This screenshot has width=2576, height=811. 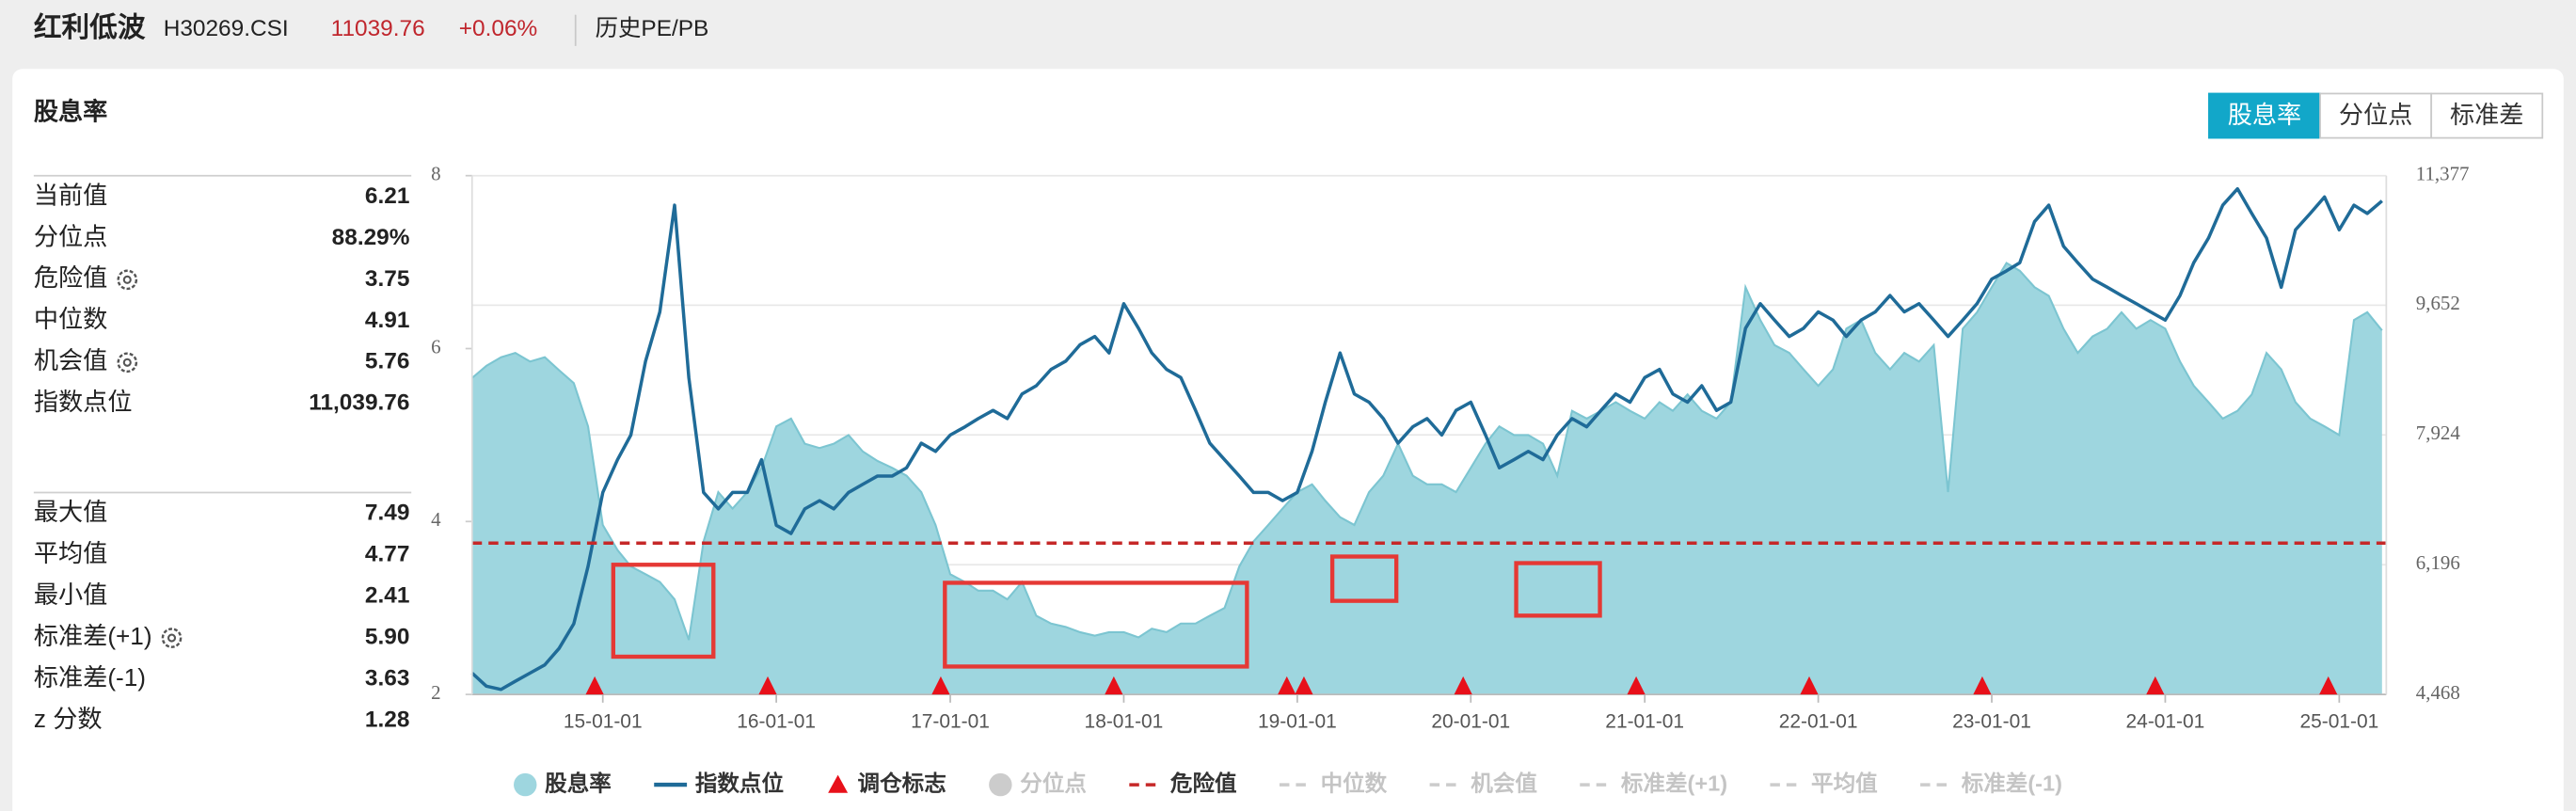 I want to click on legend-label: 调仓标志, so click(x=902, y=782).